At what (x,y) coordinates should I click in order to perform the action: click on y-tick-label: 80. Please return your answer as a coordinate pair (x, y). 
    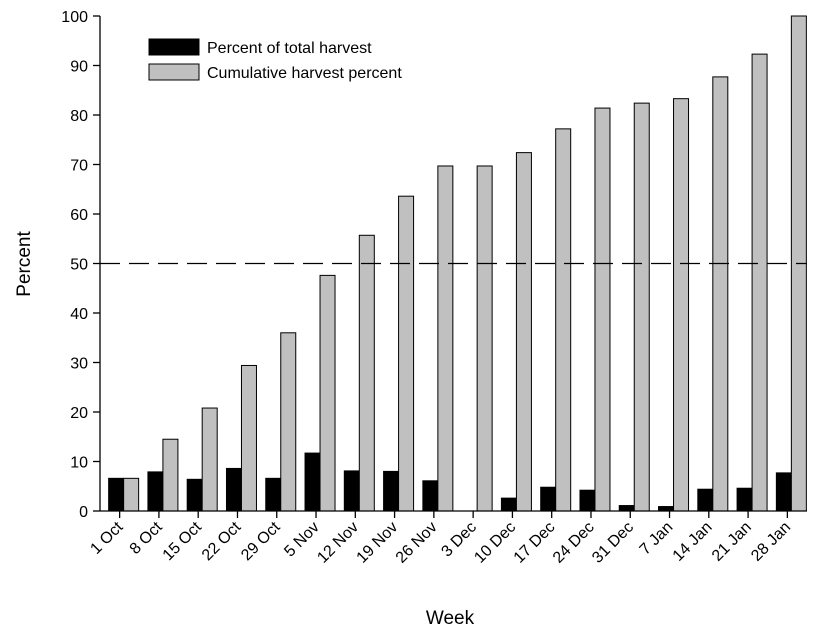
    Looking at the image, I should click on (79, 116).